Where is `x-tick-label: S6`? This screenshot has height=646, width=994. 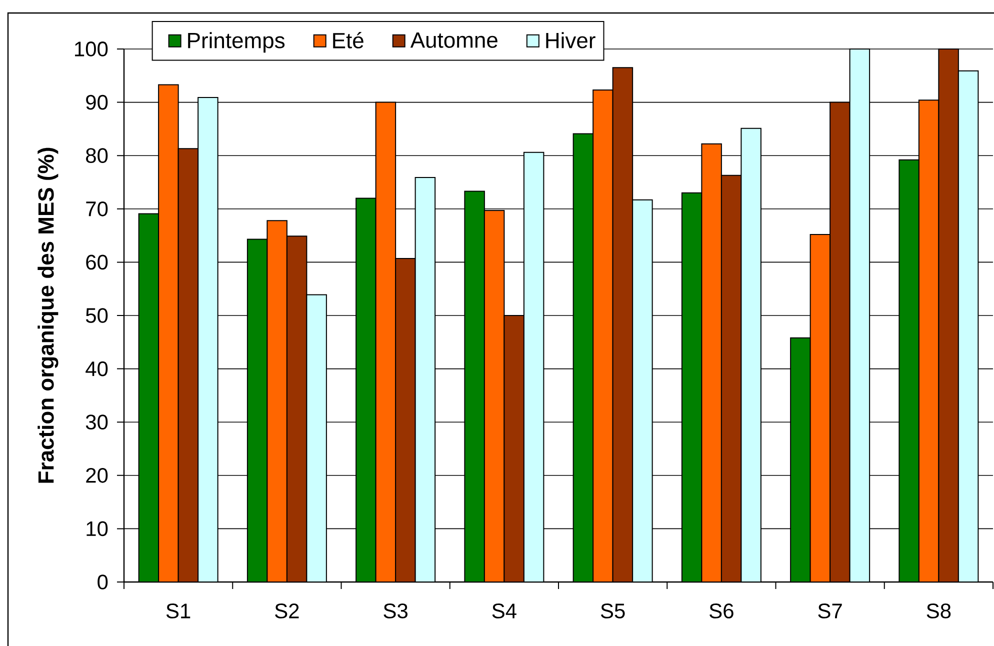 x-tick-label: S6 is located at coordinates (722, 611).